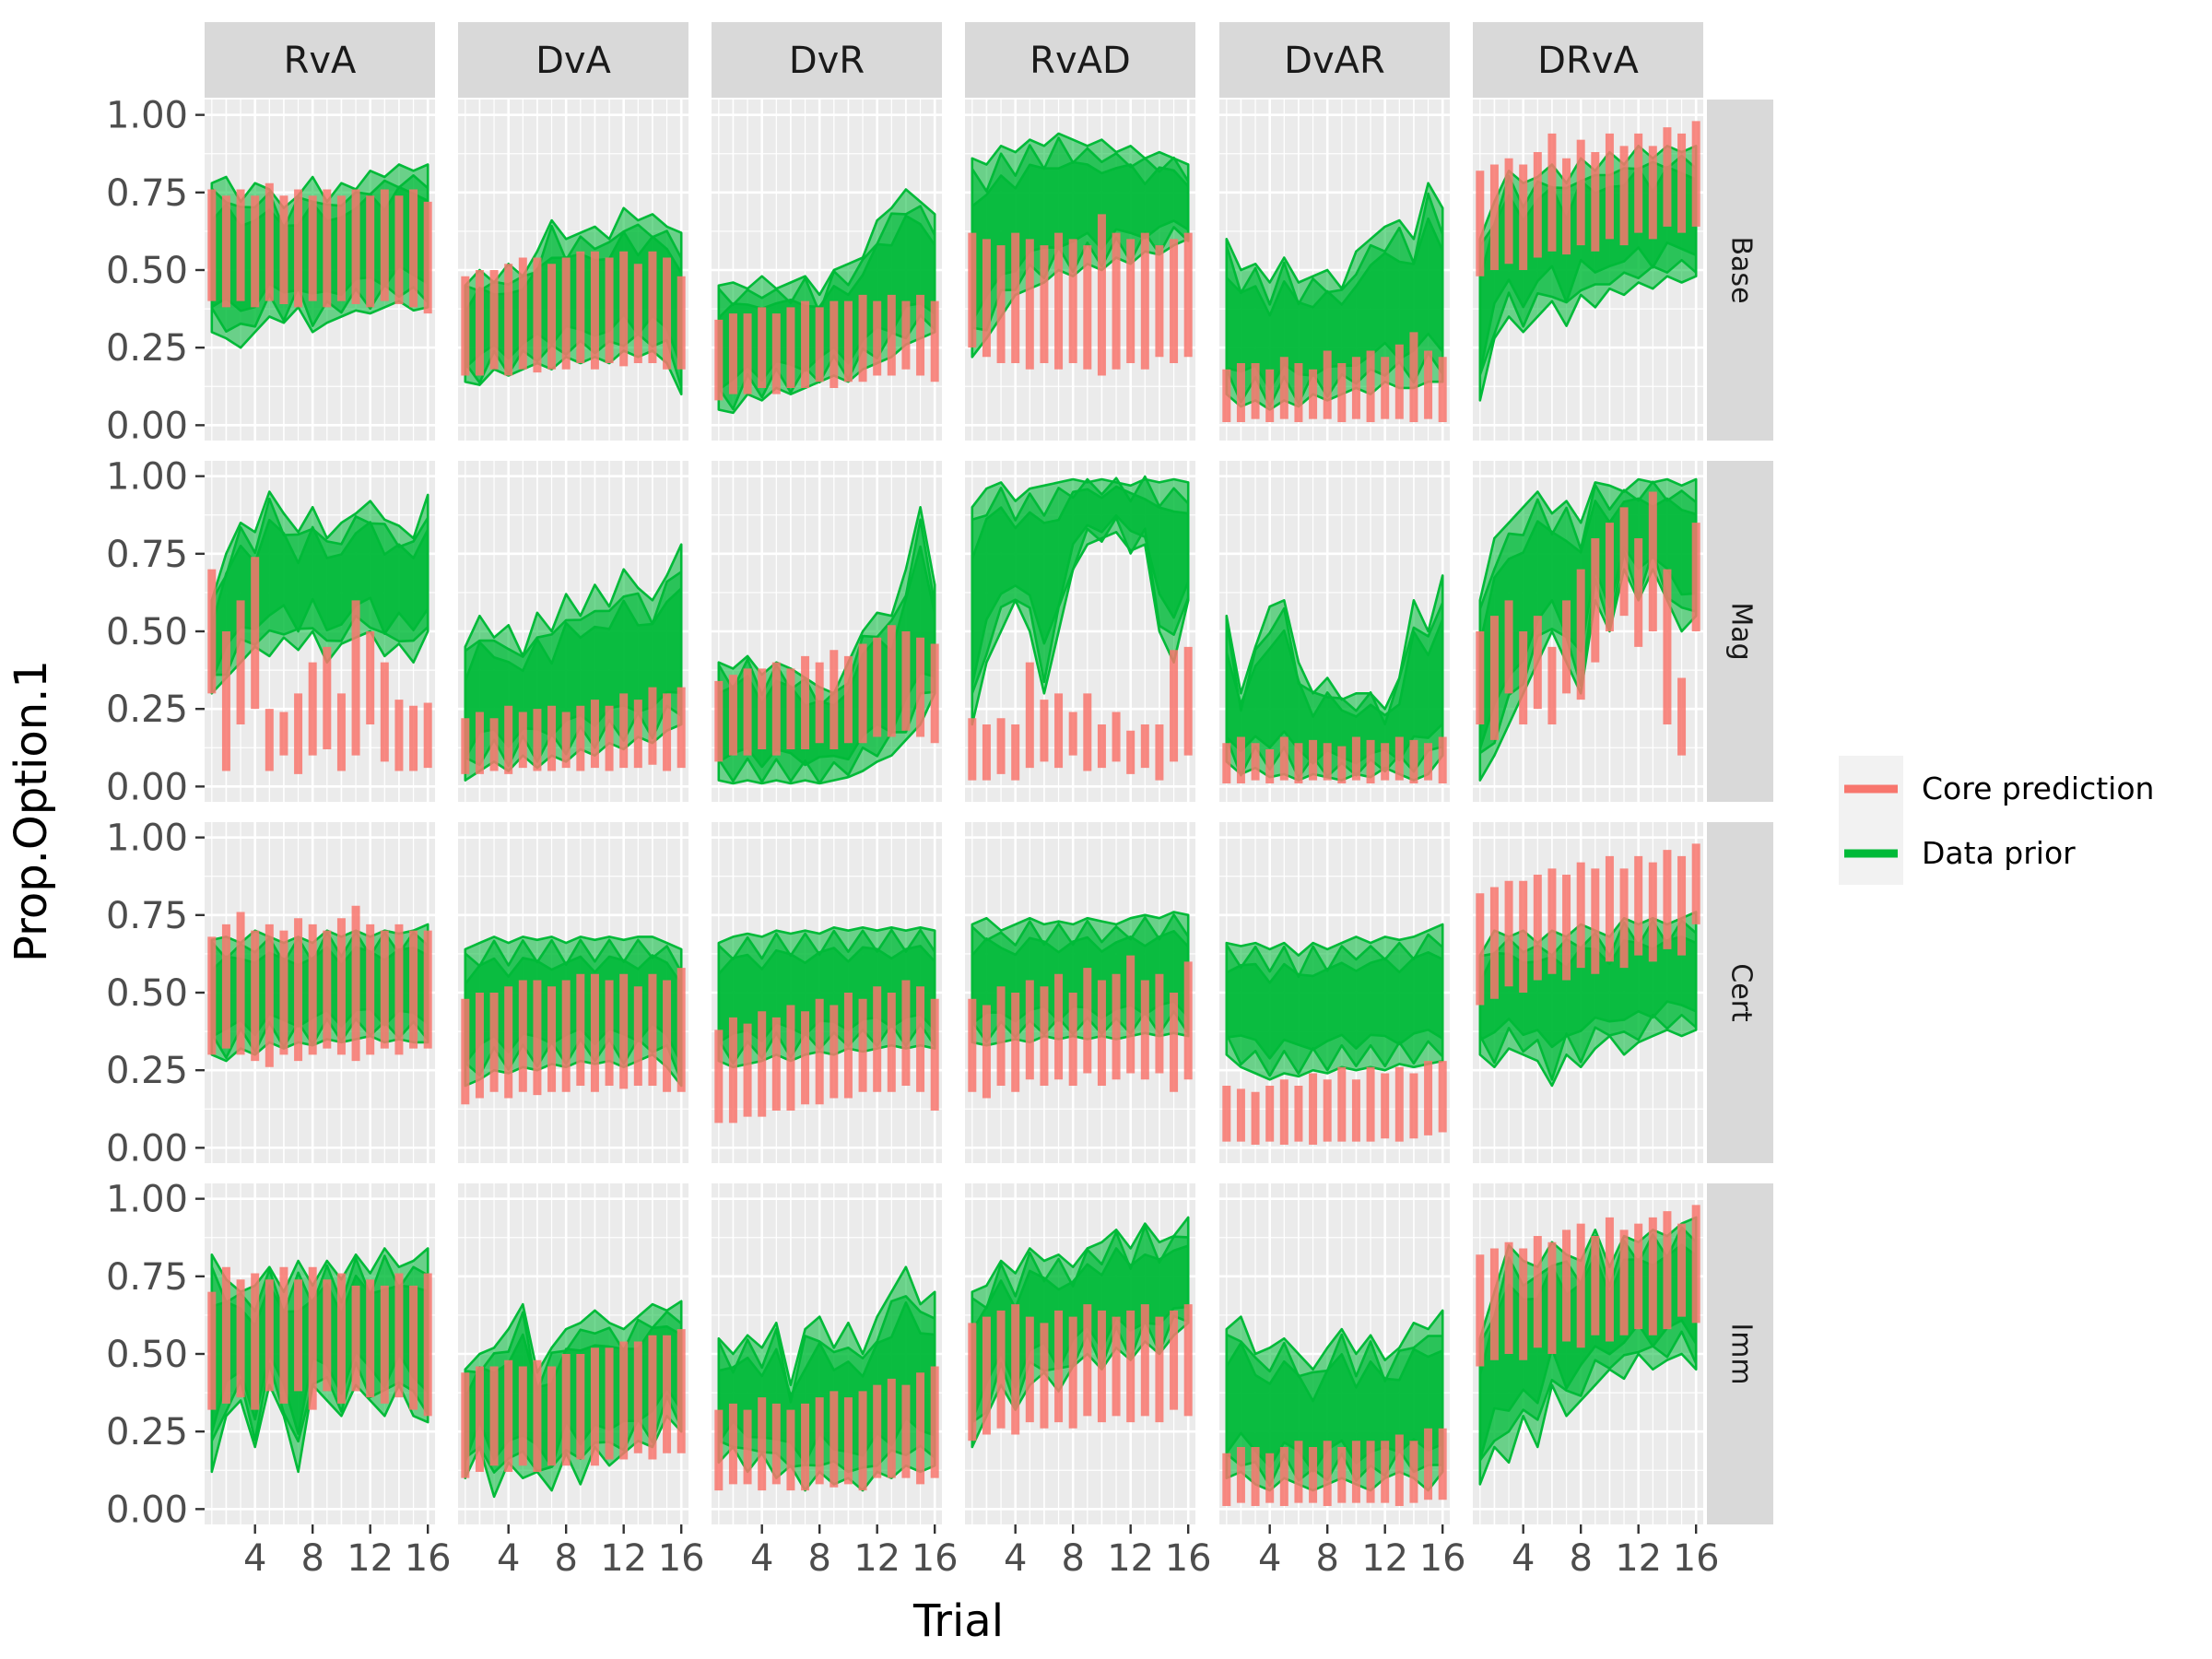 This screenshot has height=1659, width=2212. I want to click on strip-col-dva, so click(573, 60).